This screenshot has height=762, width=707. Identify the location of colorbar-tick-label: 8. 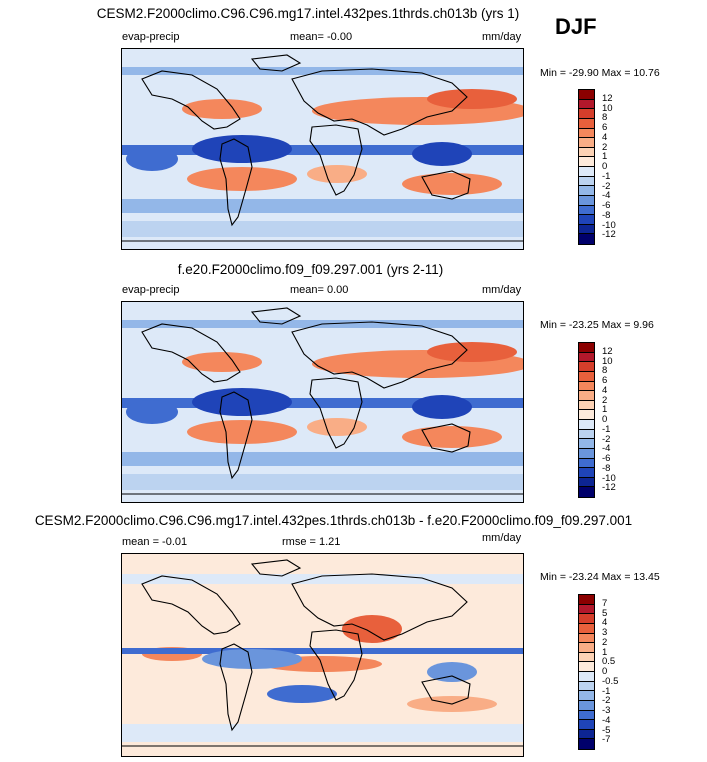
(605, 118).